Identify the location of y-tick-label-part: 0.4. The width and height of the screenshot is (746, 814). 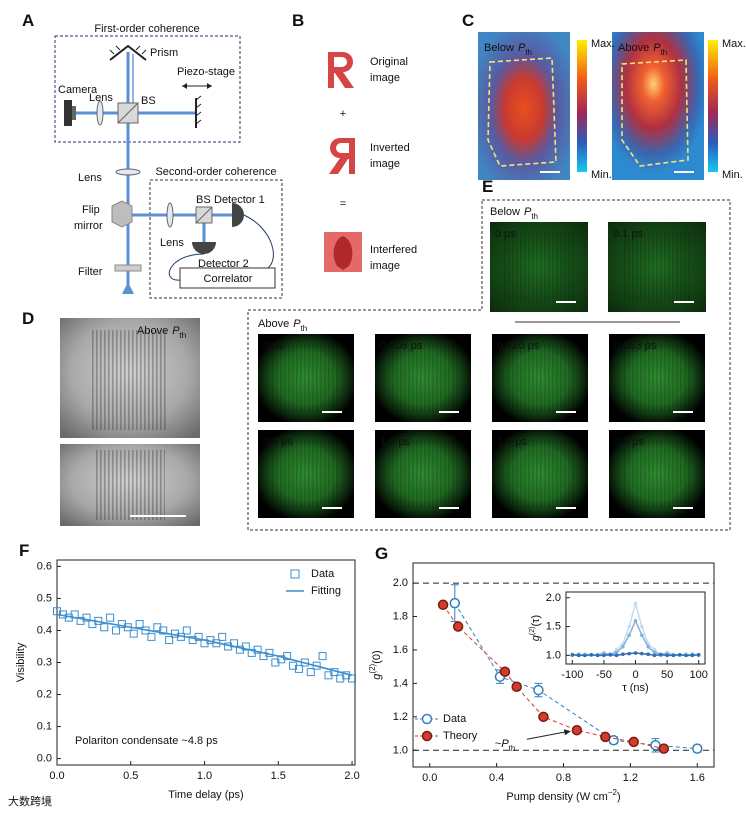
(44, 630).